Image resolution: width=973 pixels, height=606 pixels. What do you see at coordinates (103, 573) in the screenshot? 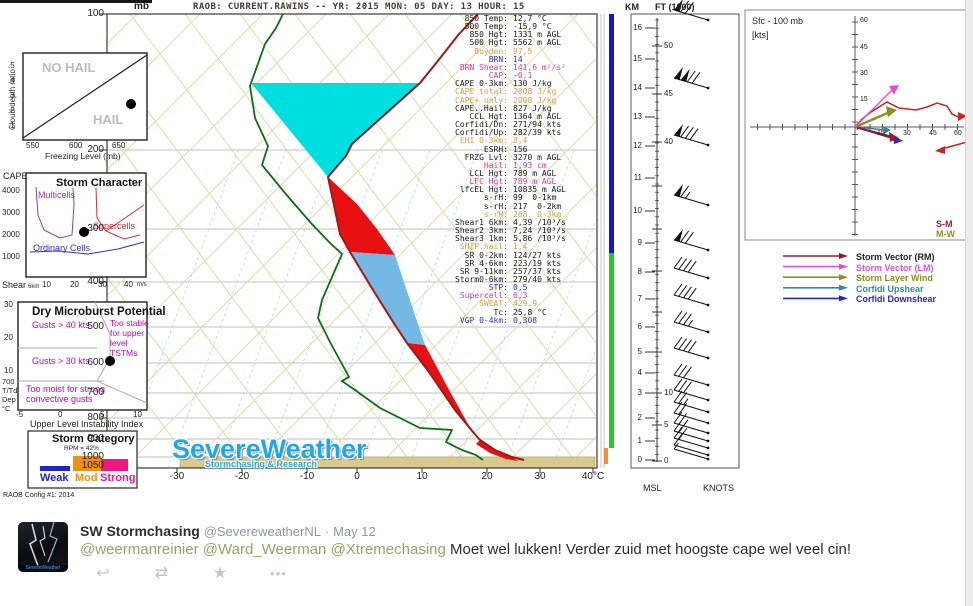
I see `reply-icon: ↩` at bounding box center [103, 573].